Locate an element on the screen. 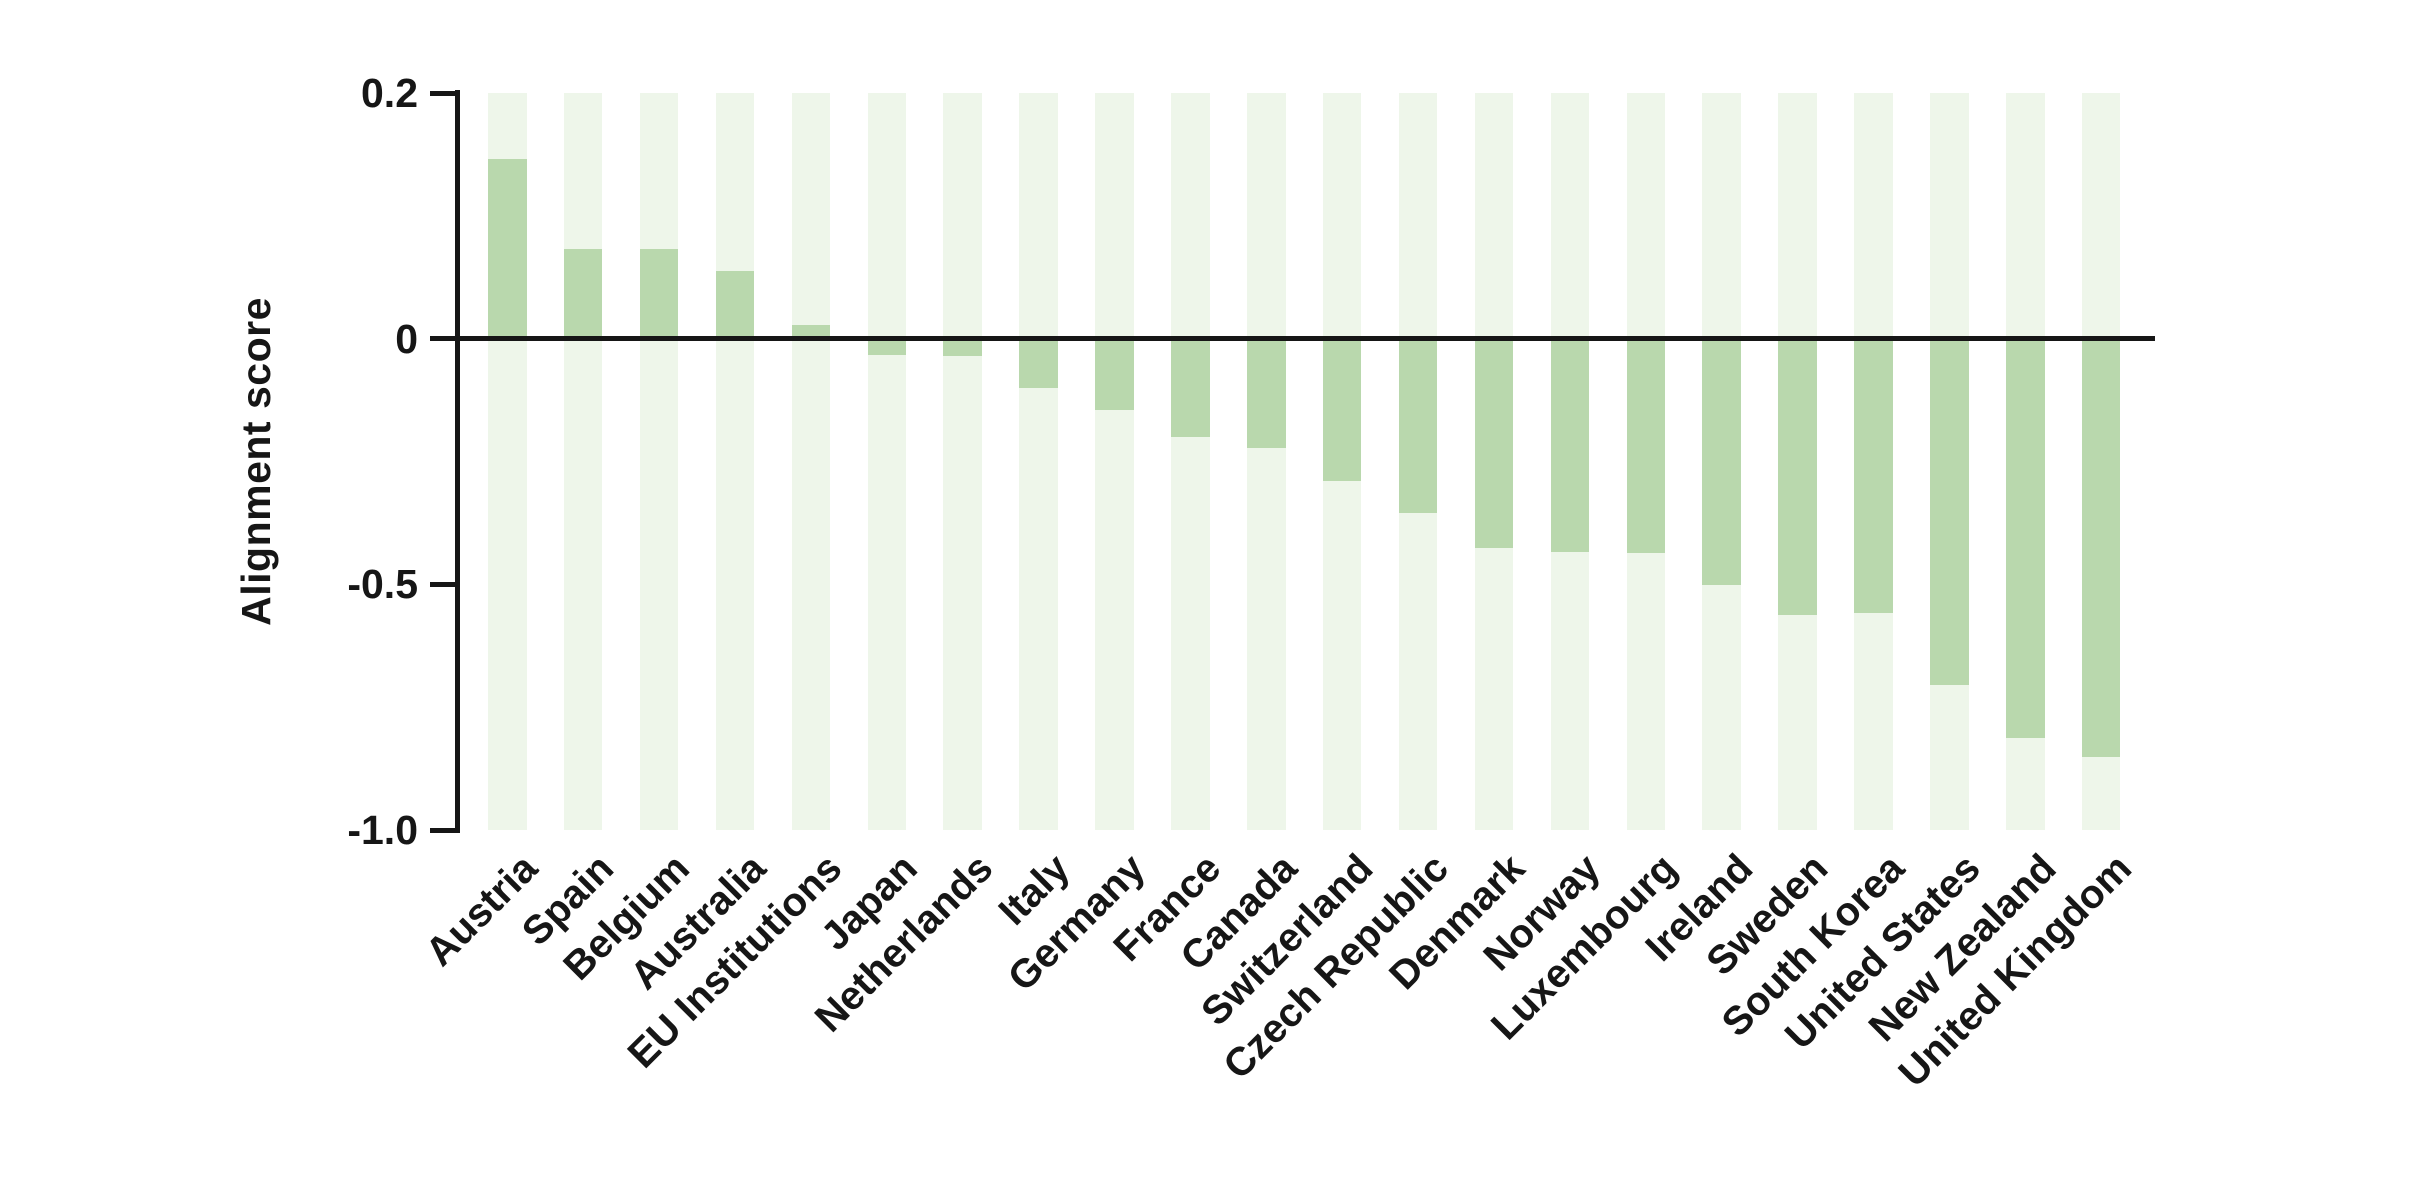 This screenshot has width=2430, height=1178. bar-switzerland is located at coordinates (1342, 410).